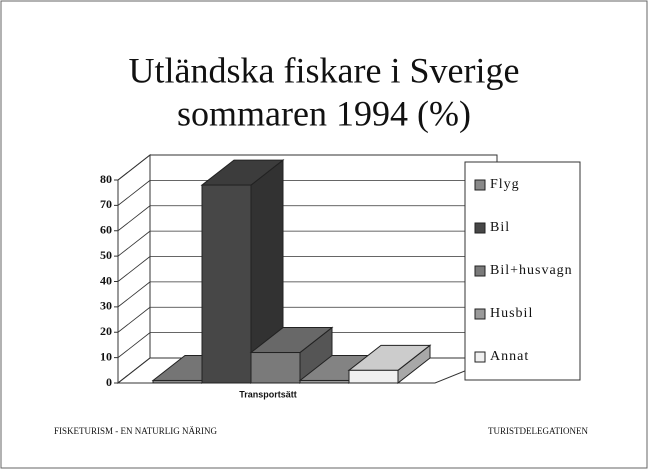  I want to click on x-axis-label: Transportsätt, so click(268, 394).